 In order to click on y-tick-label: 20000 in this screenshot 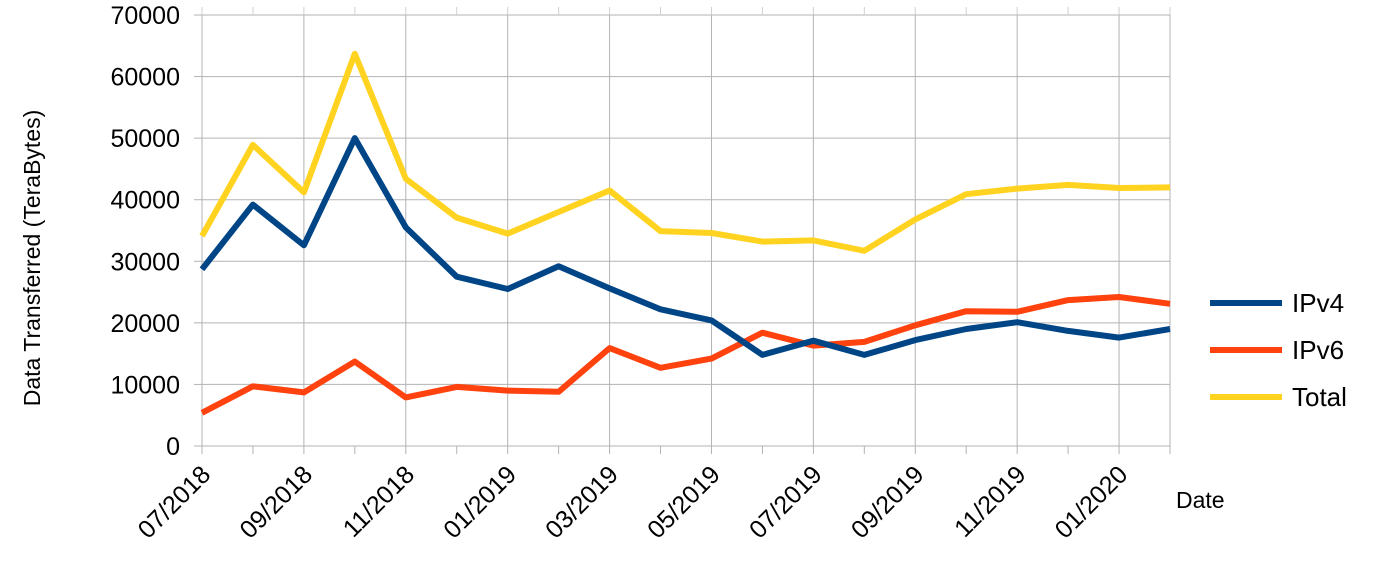, I will do `click(145, 324)`.